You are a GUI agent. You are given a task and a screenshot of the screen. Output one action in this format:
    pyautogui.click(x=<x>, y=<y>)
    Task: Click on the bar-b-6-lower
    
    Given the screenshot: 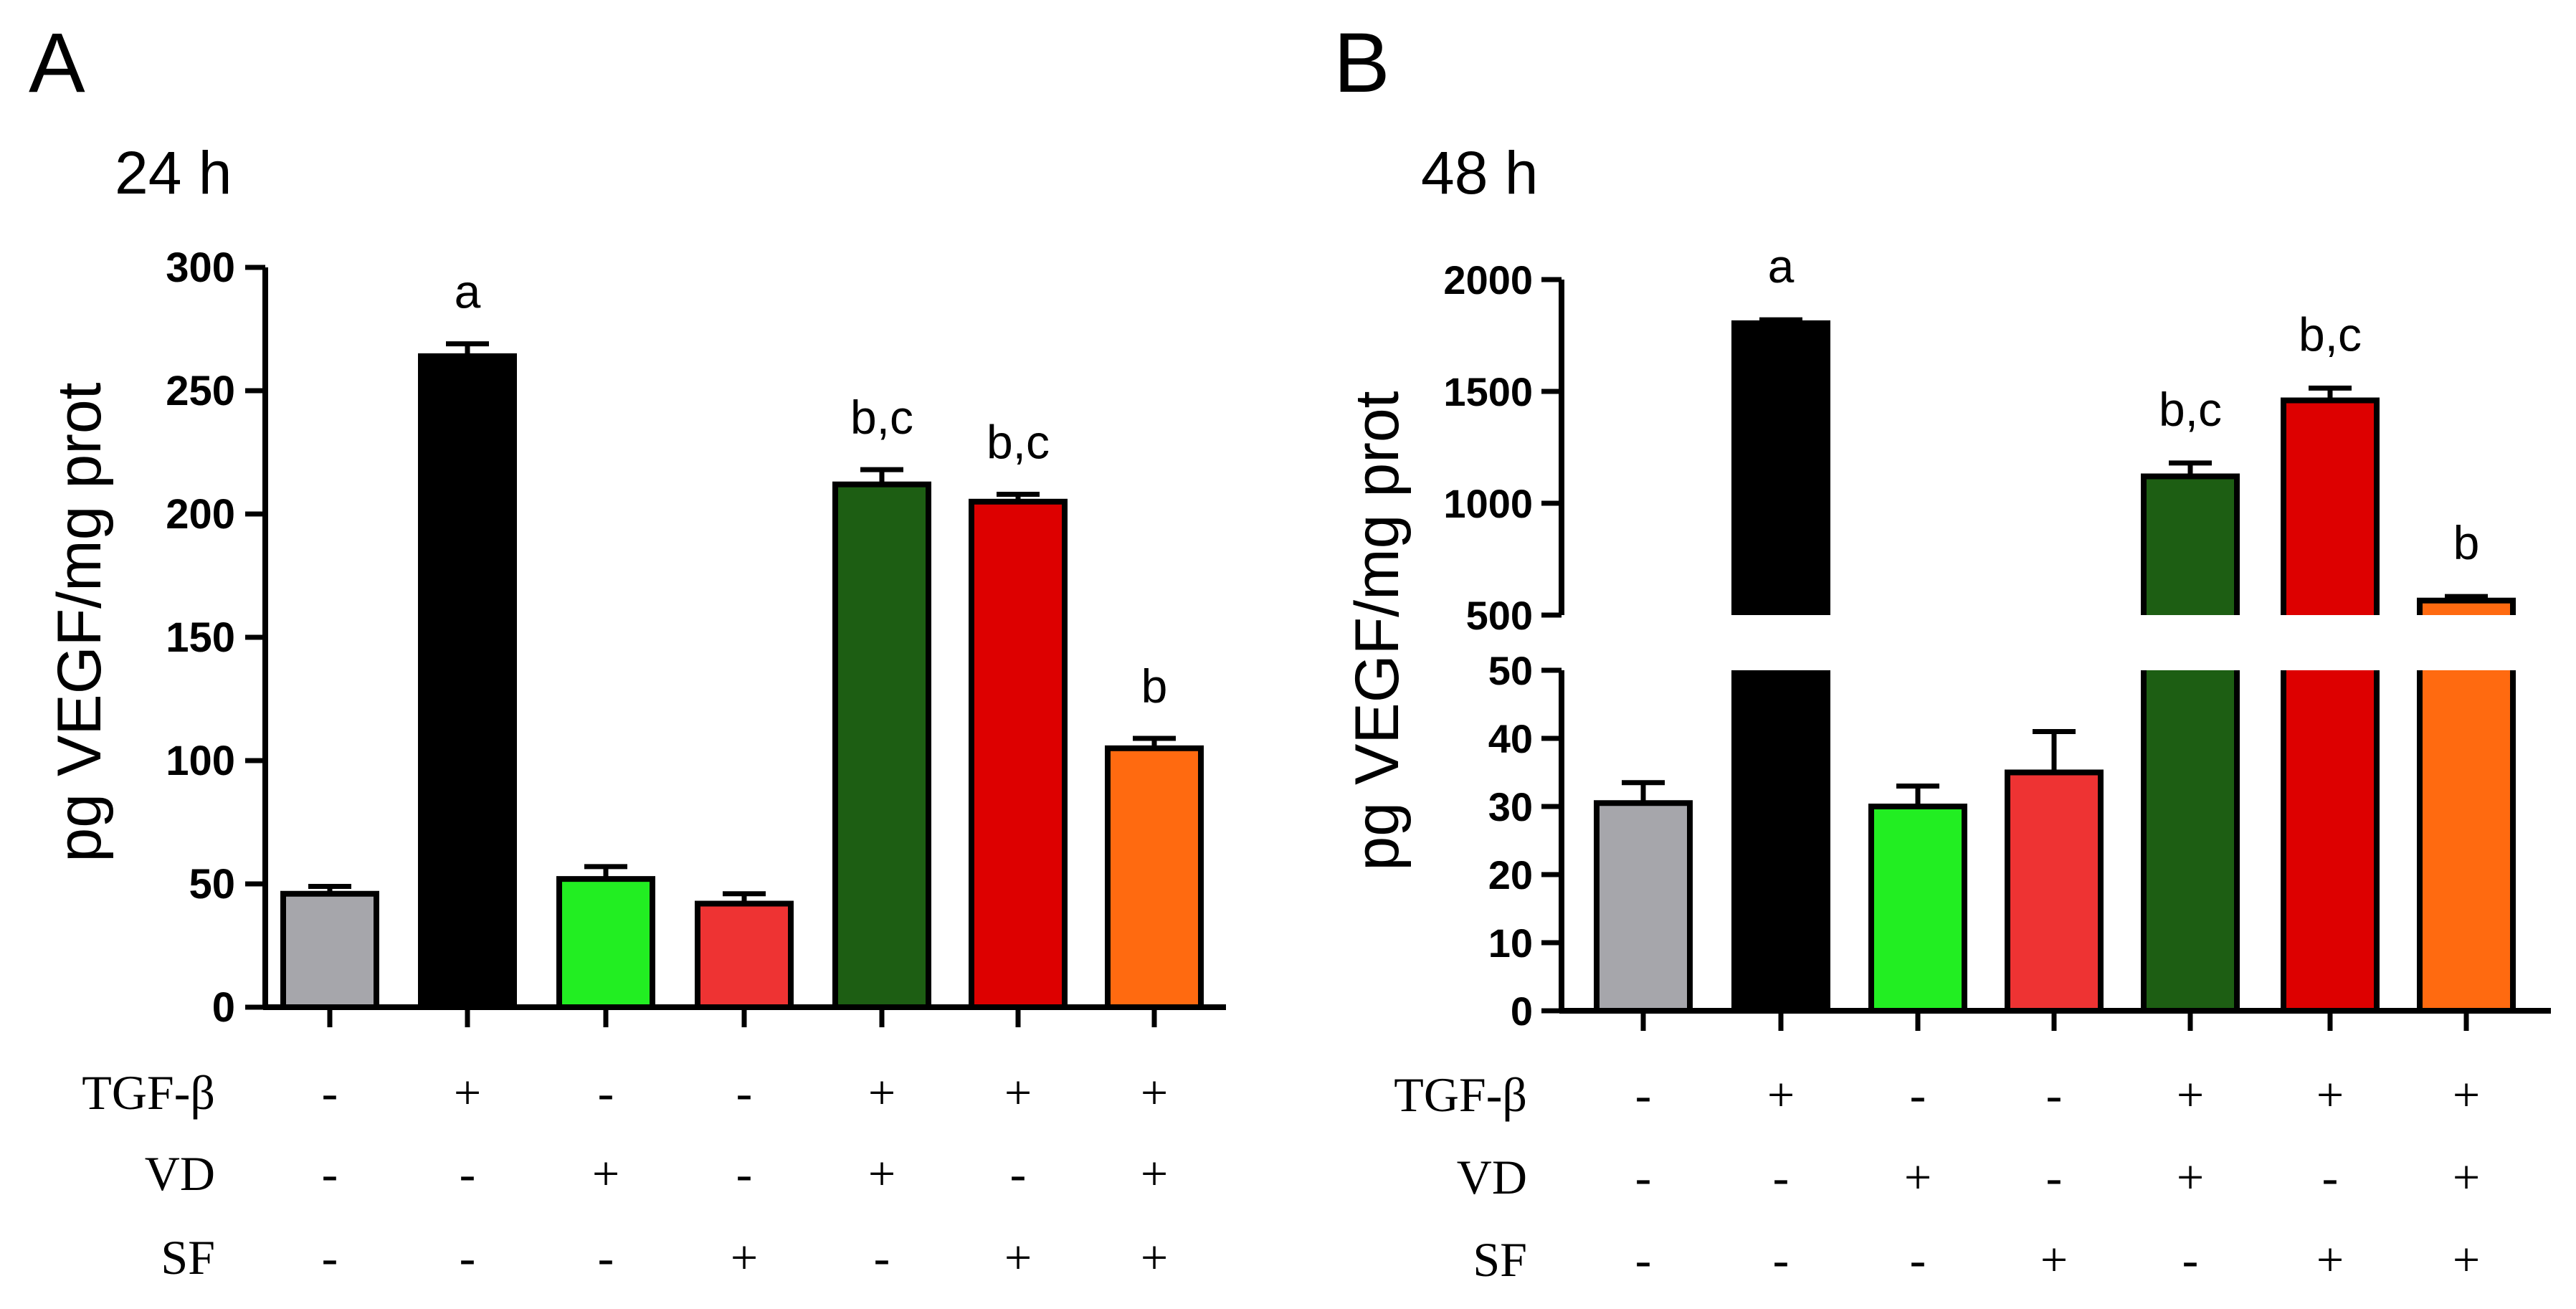 What is the action you would take?
    pyautogui.click(x=2330, y=842)
    